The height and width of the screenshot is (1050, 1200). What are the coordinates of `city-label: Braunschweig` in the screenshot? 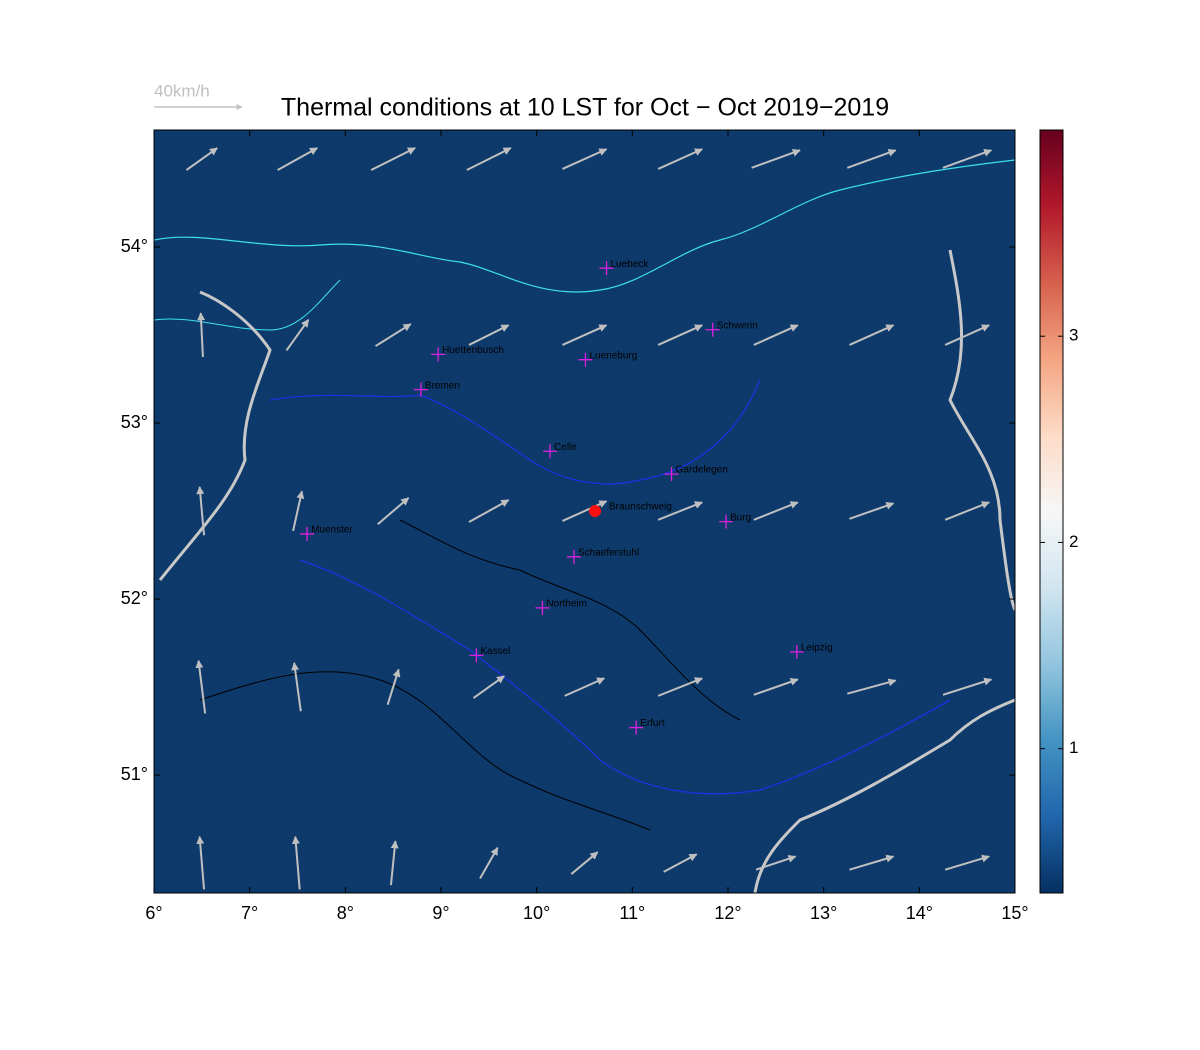 It's located at (640, 507).